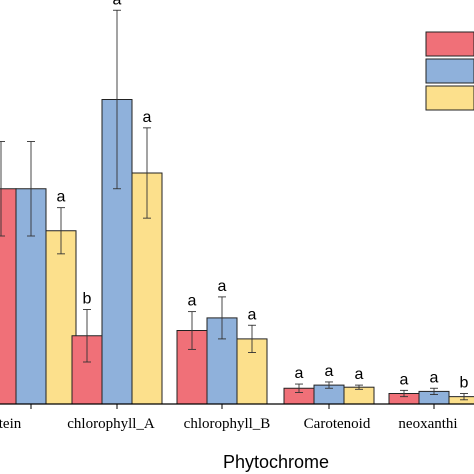  I want to click on category-label-neoxanthin: neoxanthi, so click(427, 424).